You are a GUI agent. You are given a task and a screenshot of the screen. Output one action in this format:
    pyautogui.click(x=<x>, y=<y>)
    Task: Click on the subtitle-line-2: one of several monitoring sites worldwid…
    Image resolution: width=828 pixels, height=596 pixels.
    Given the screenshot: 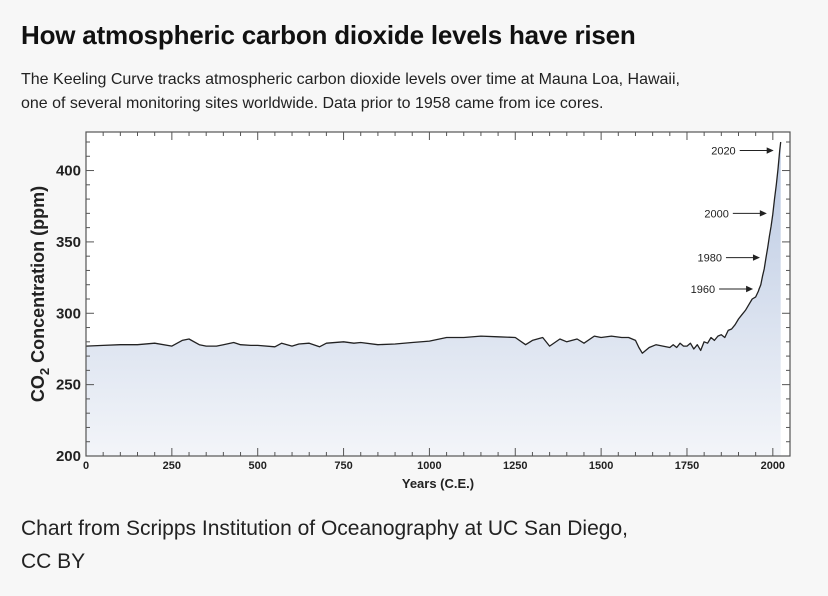 What is the action you would take?
    pyautogui.click(x=312, y=103)
    